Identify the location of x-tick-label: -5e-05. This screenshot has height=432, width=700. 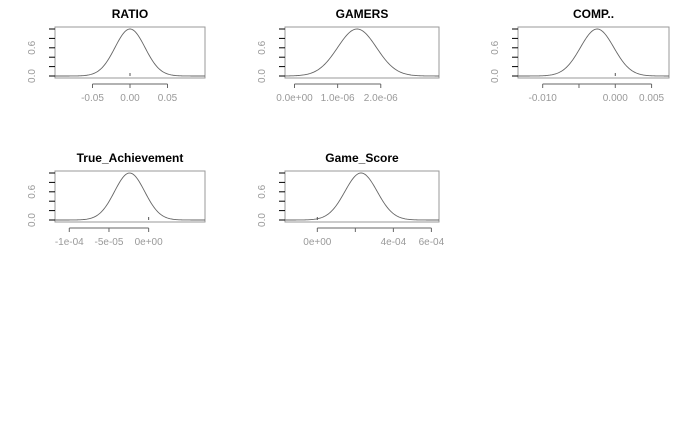
(109, 242).